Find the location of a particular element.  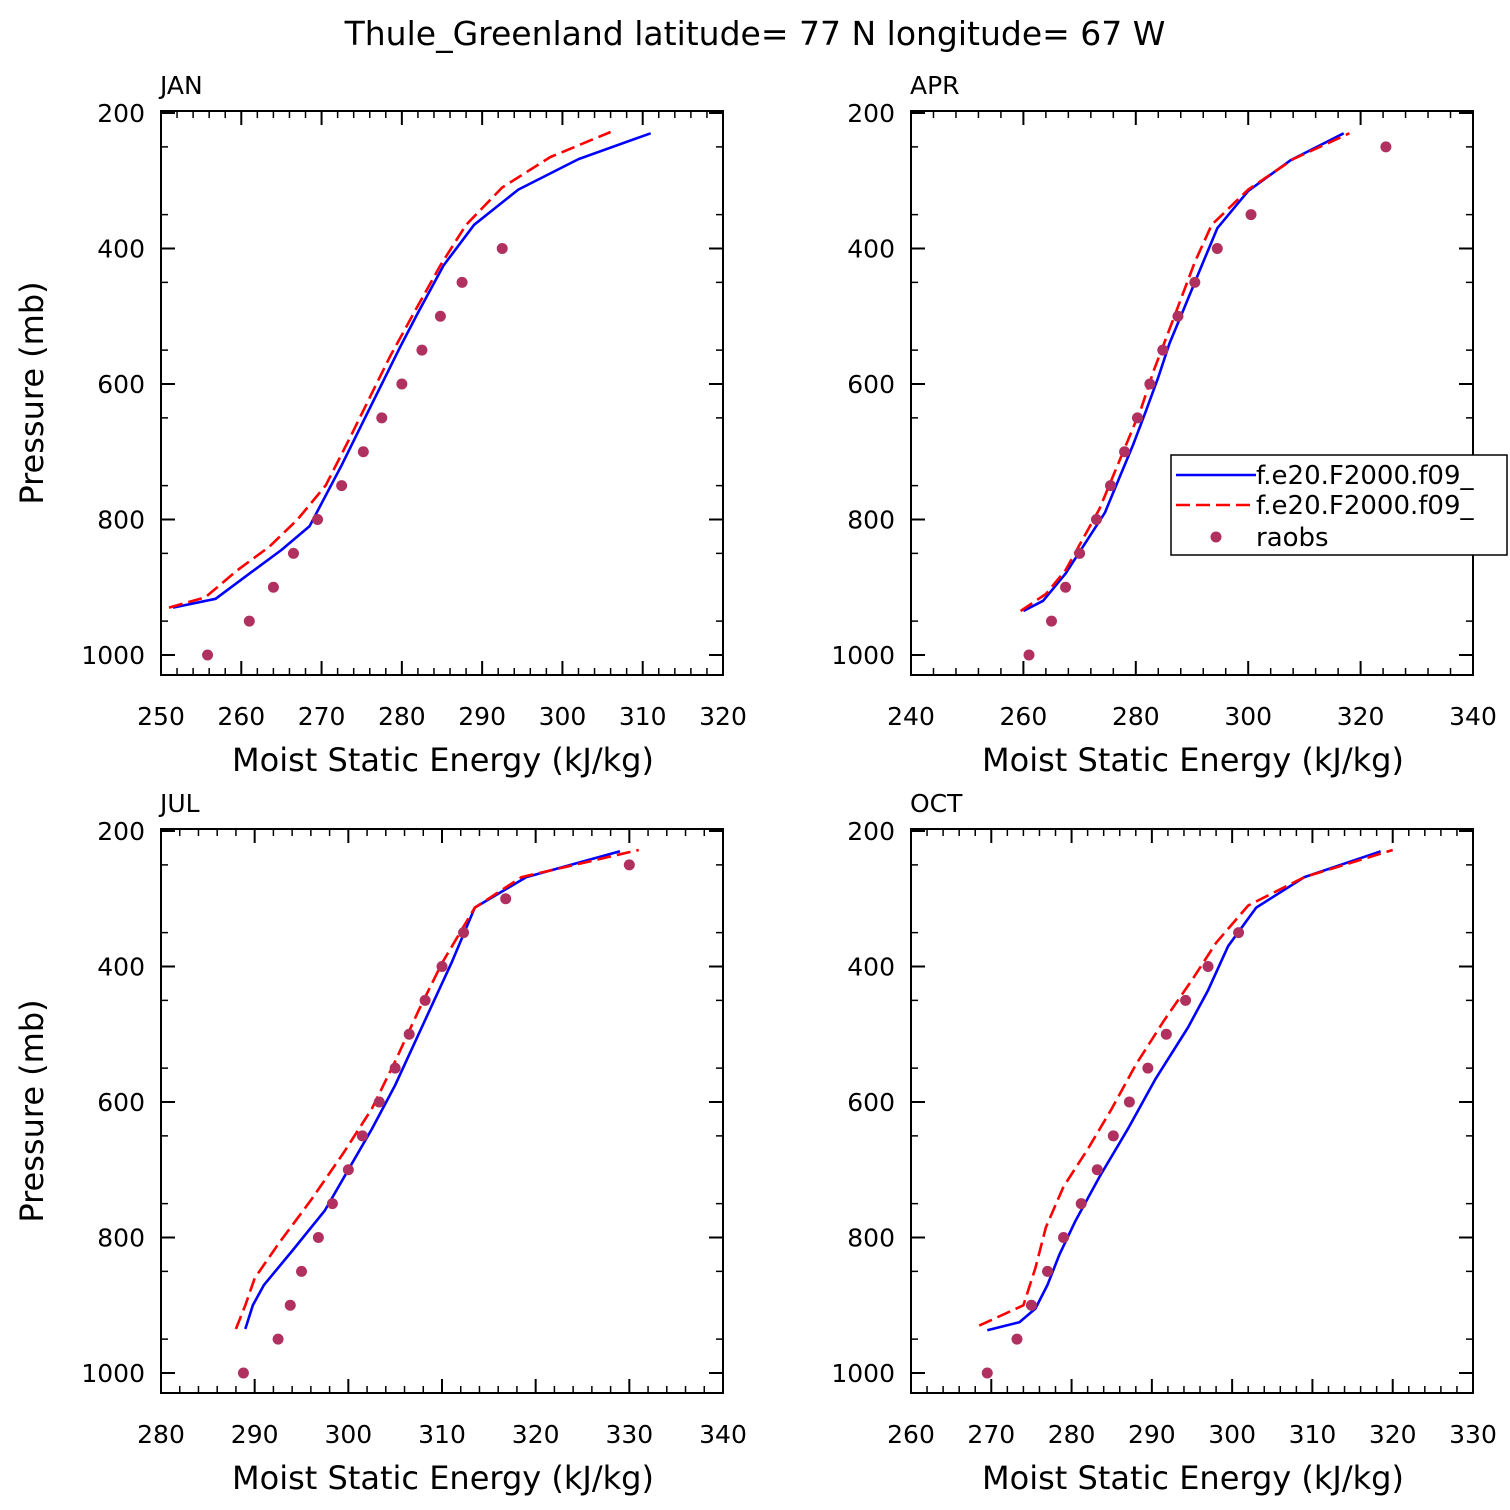

panel-label: JUL is located at coordinates (179, 803).